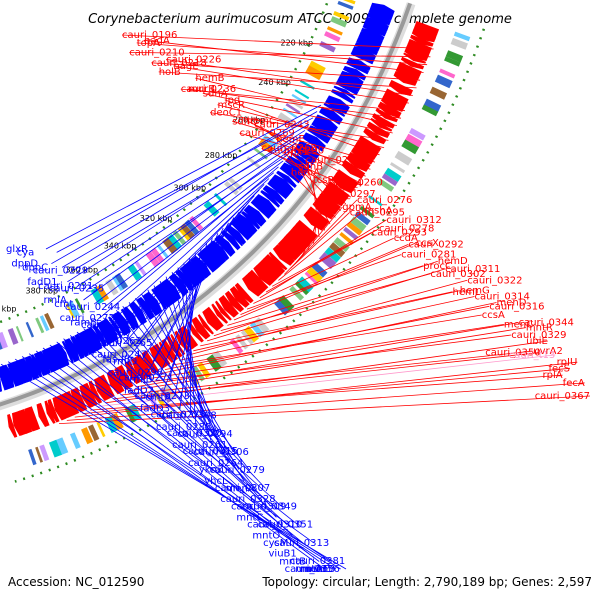 The height and width of the screenshot is (600, 600). I want to click on forward-gene-label: cauri_0295, so click(377, 212).